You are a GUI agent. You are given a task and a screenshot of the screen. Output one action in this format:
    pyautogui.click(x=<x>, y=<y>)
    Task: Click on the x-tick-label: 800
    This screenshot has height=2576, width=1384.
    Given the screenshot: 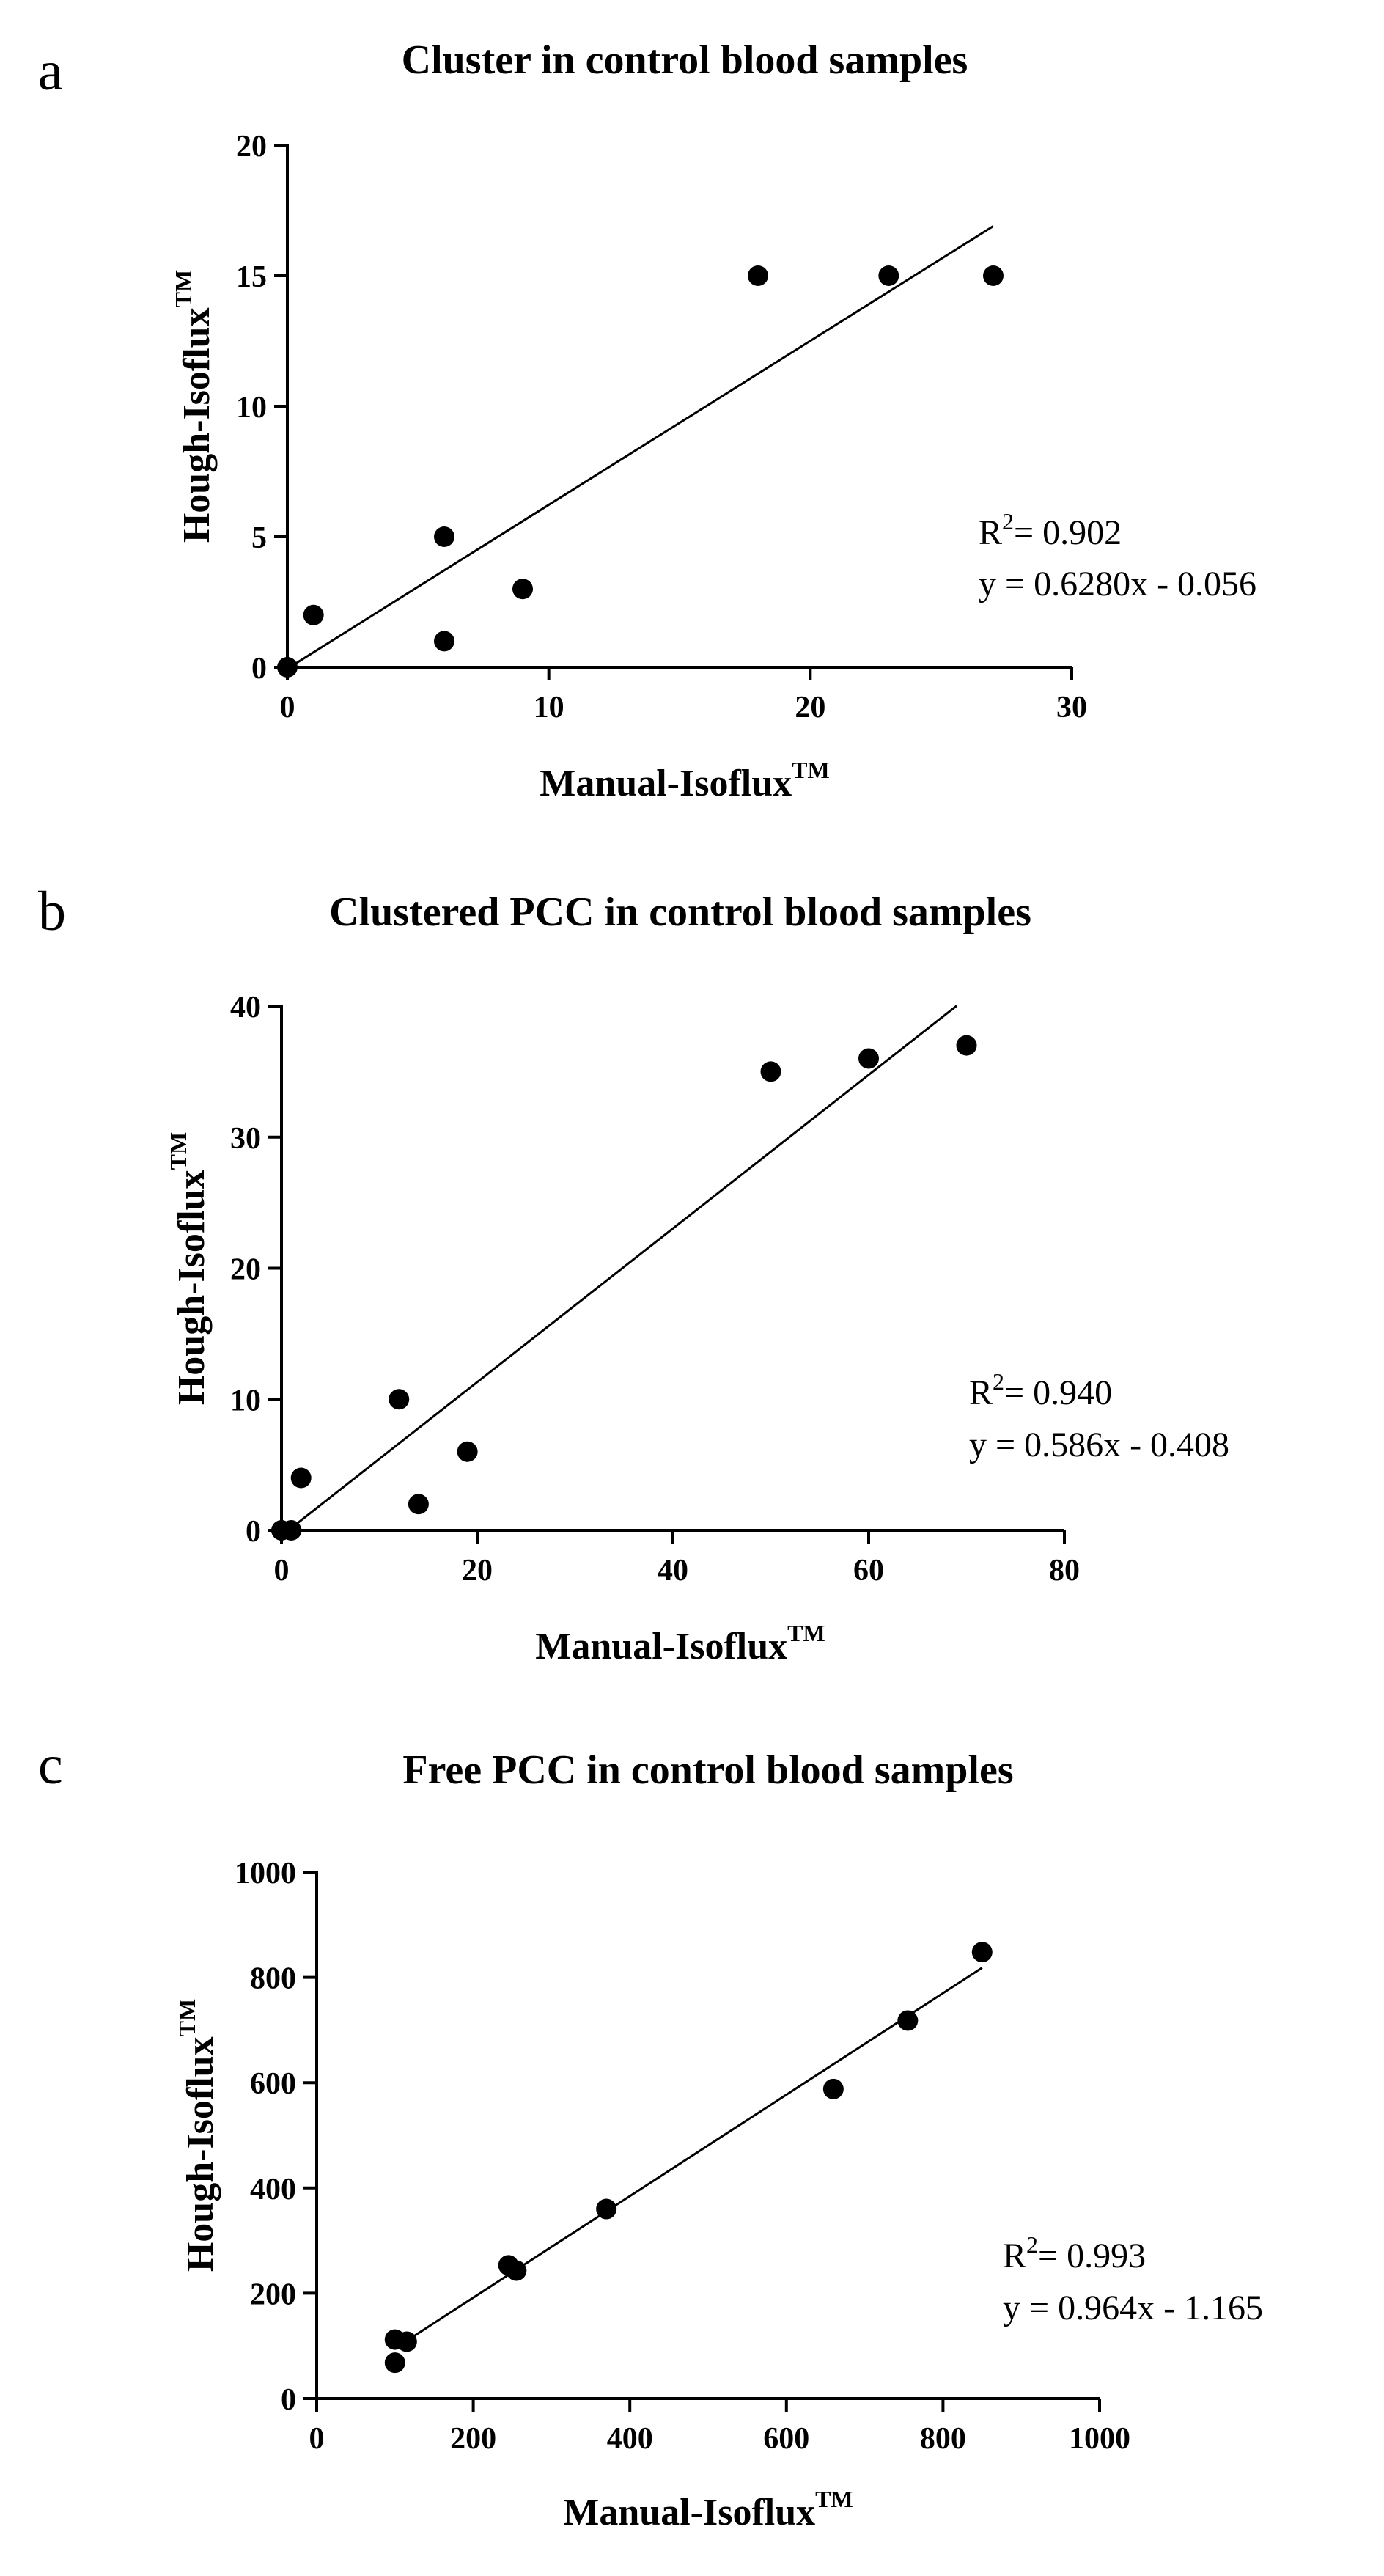 What is the action you would take?
    pyautogui.click(x=943, y=2439)
    